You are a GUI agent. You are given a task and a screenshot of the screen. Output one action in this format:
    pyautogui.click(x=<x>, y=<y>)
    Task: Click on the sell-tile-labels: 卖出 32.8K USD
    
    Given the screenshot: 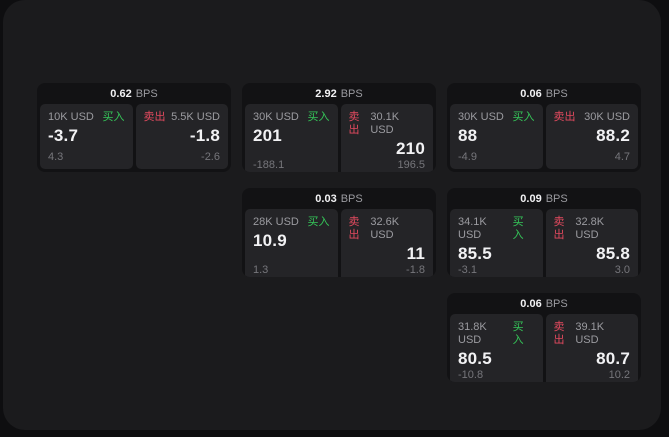 What is the action you would take?
    pyautogui.click(x=592, y=229)
    